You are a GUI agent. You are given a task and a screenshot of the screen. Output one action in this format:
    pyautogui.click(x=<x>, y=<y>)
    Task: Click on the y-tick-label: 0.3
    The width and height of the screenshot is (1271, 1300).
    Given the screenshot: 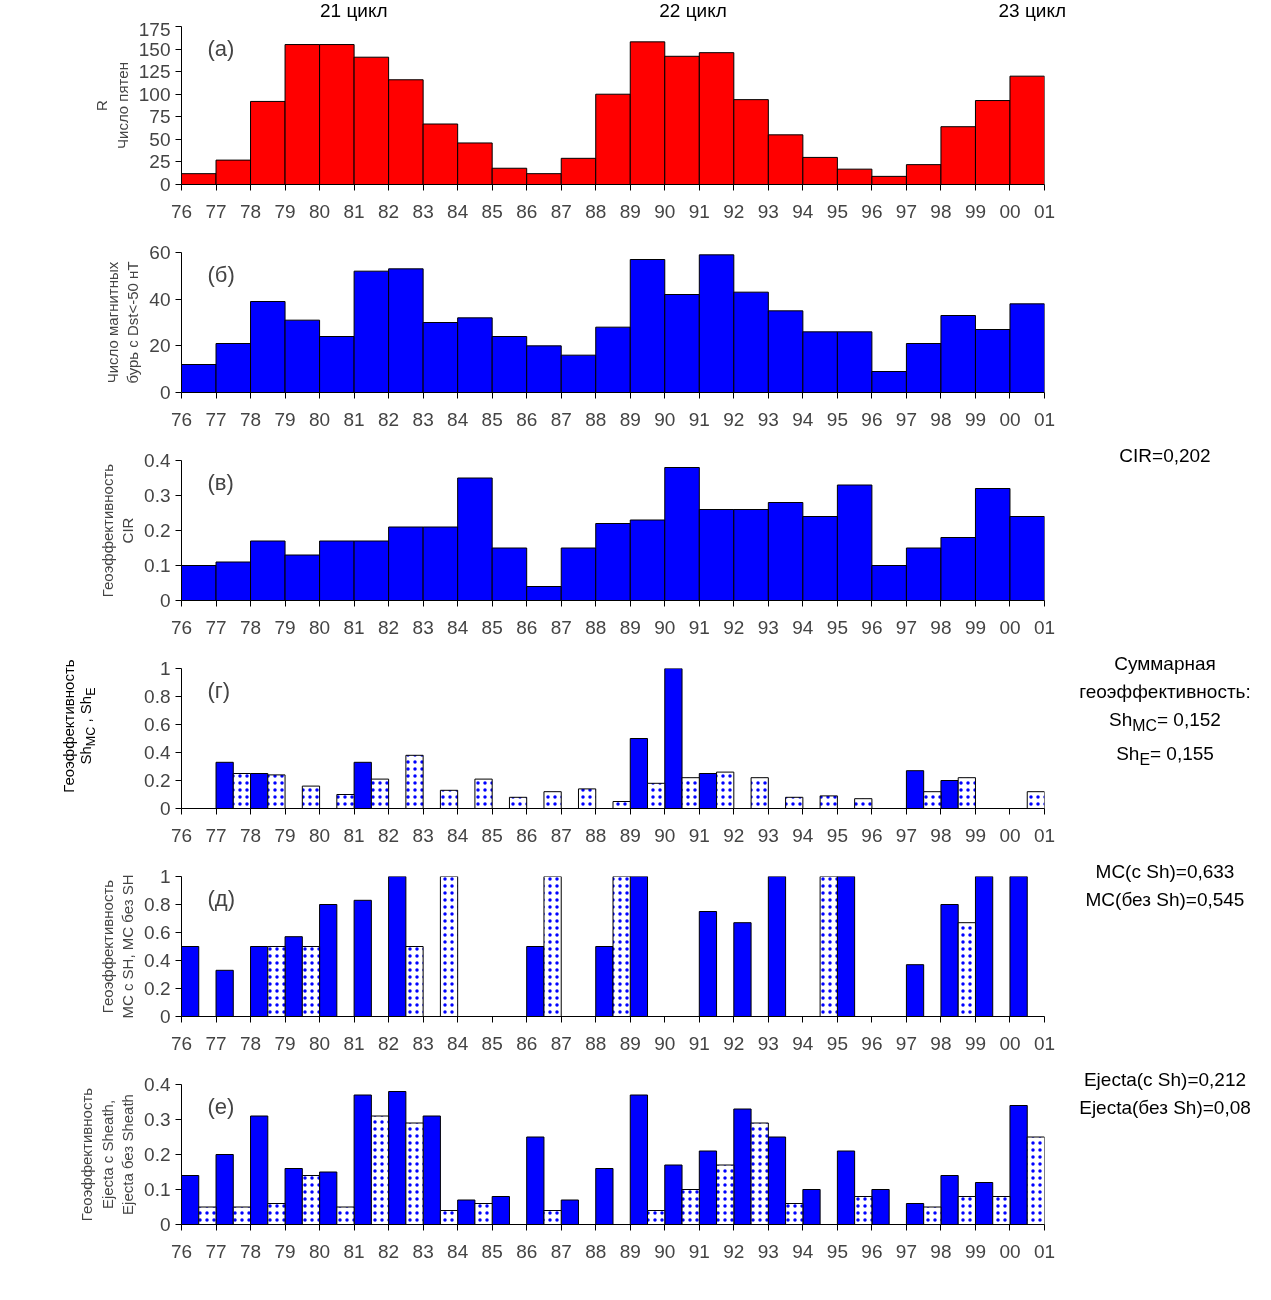 What is the action you would take?
    pyautogui.click(x=157, y=1119)
    